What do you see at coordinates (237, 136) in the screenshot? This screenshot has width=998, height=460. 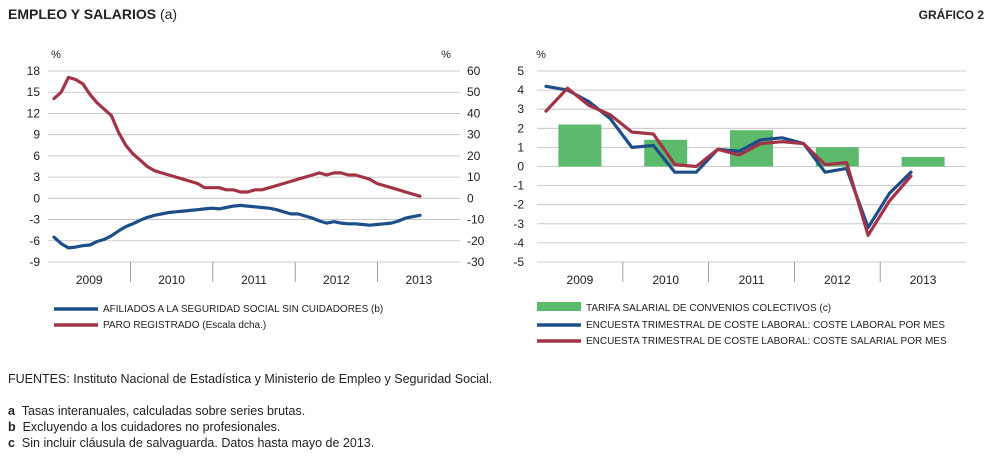 I see `series-paro` at bounding box center [237, 136].